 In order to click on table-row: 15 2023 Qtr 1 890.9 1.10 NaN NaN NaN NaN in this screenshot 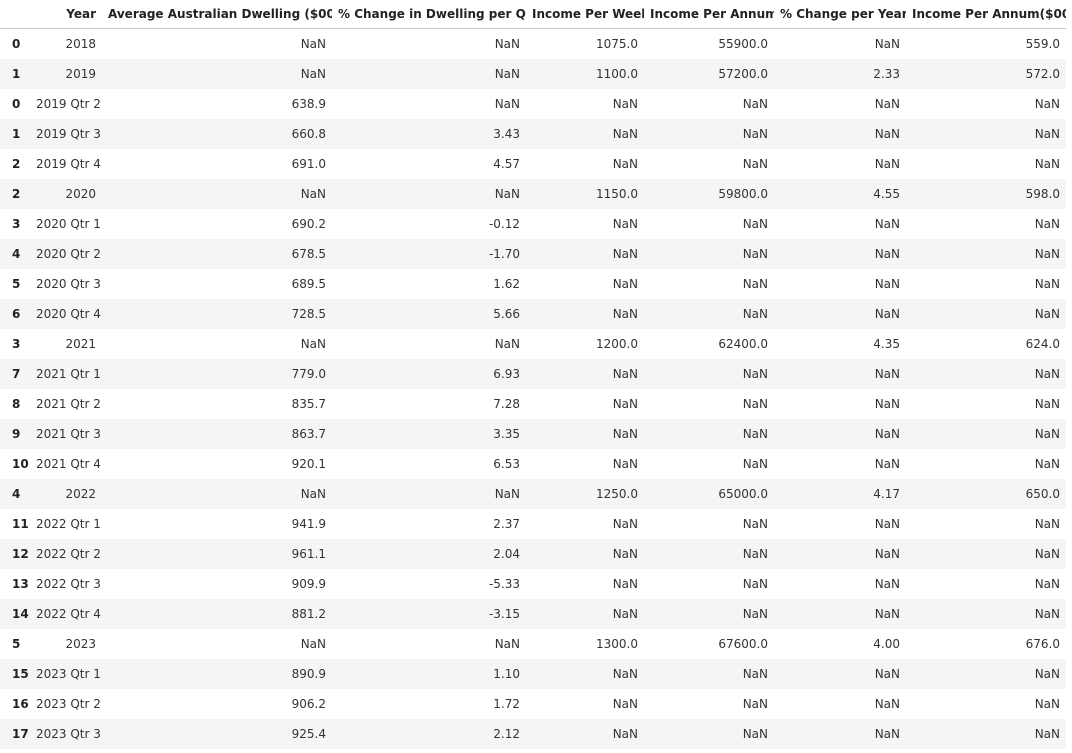, I will do `click(533, 674)`.